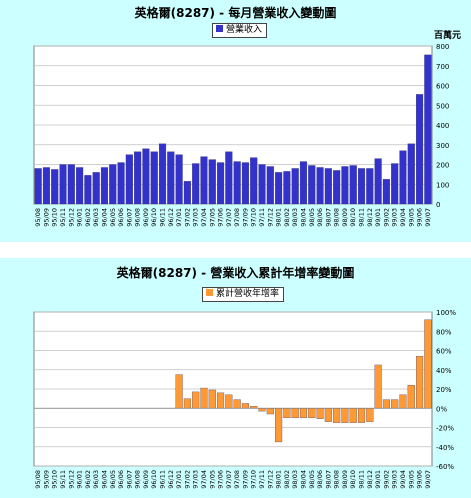  What do you see at coordinates (442, 166) in the screenshot?
I see `y-tick-label: 200` at bounding box center [442, 166].